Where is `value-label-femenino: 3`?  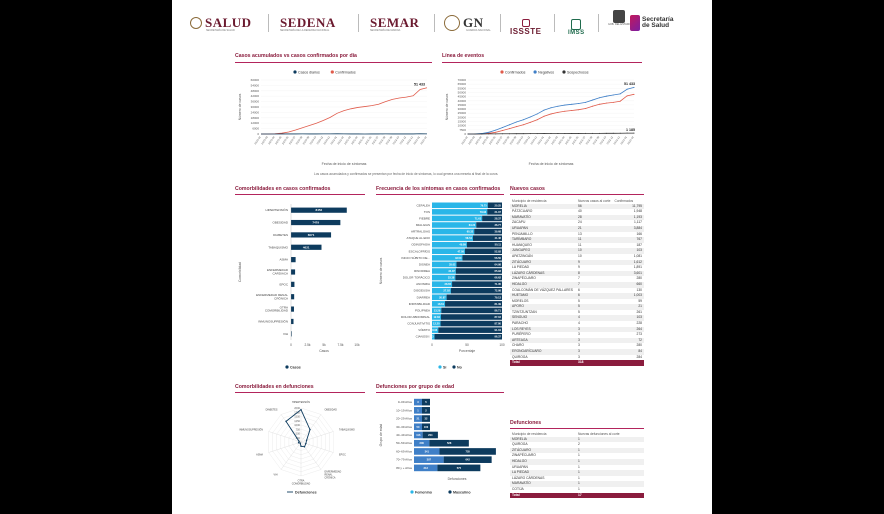 value-label-femenino: 3 is located at coordinates (418, 402).